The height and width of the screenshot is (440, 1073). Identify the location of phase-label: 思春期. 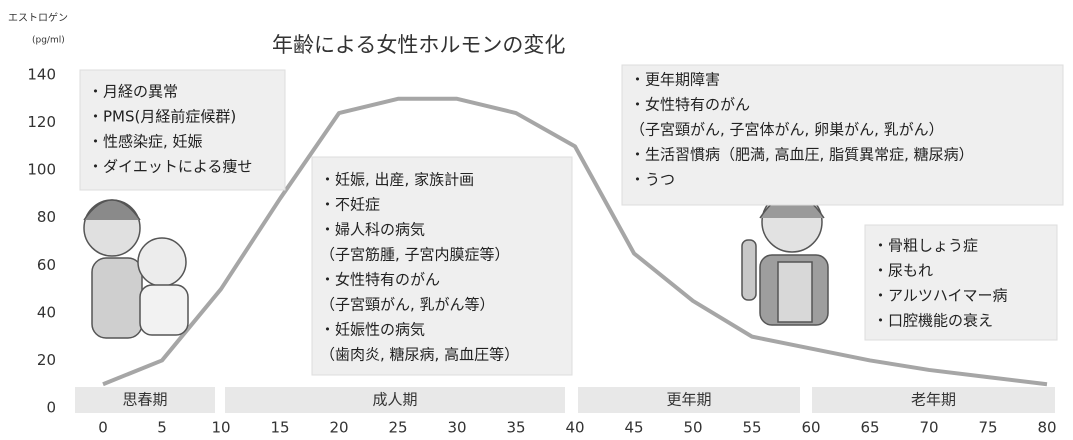
(144, 400).